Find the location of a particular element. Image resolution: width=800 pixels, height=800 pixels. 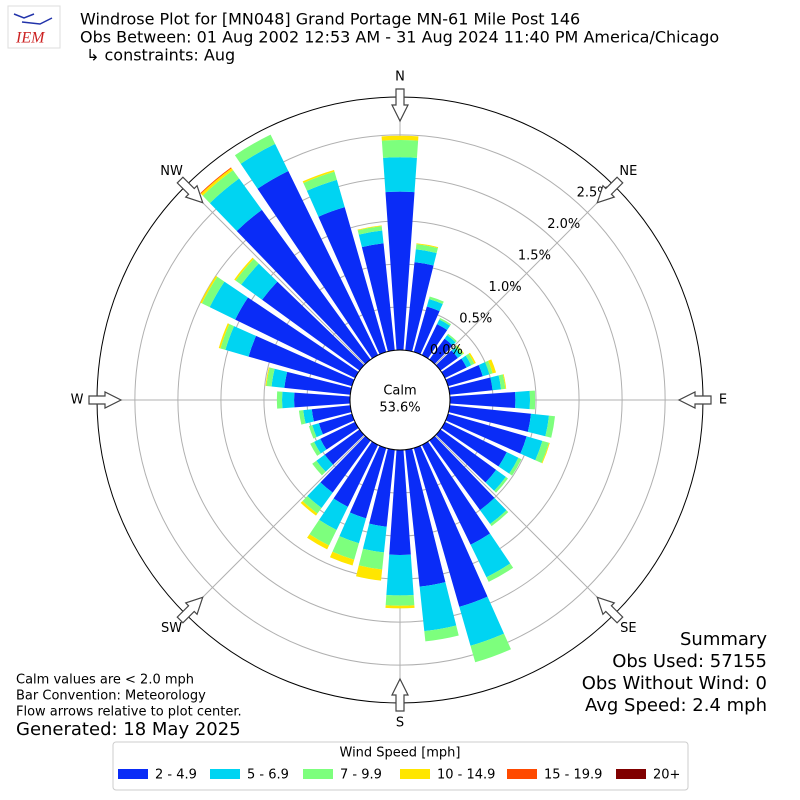

logo: IEM is located at coordinates (34, 27).